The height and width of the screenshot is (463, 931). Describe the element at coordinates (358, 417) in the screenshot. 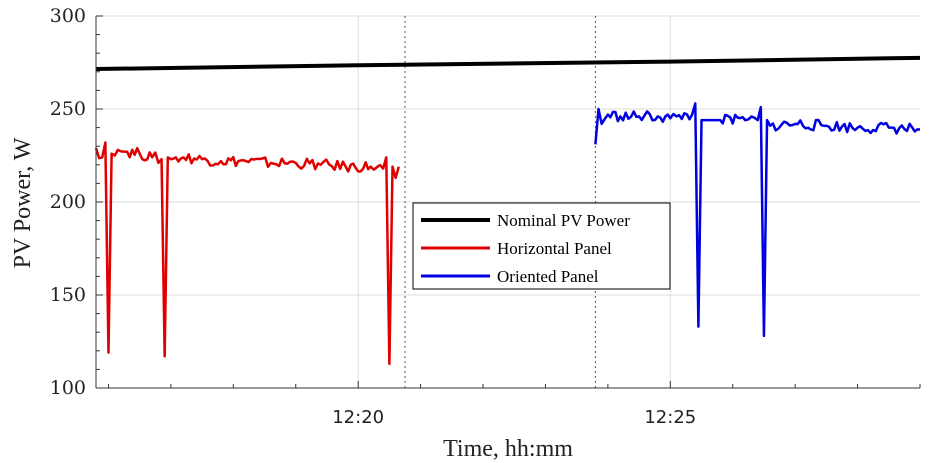

I see `x-tick-label: 12:20` at that location.